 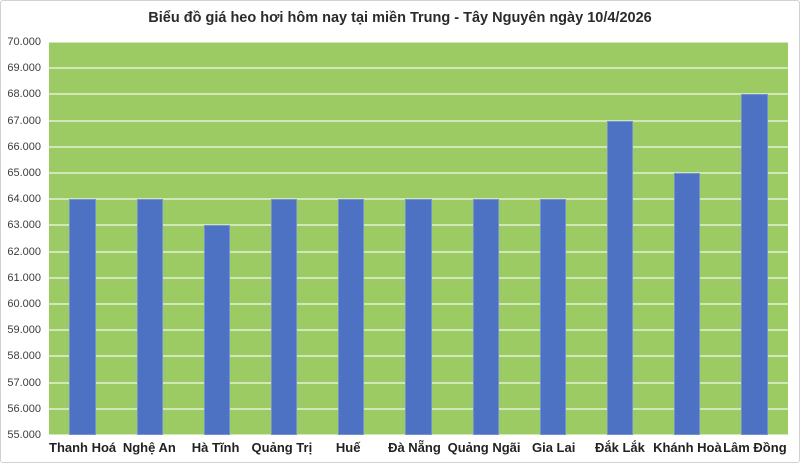 I want to click on y-axis-tick-label: 56.000, so click(x=24, y=408).